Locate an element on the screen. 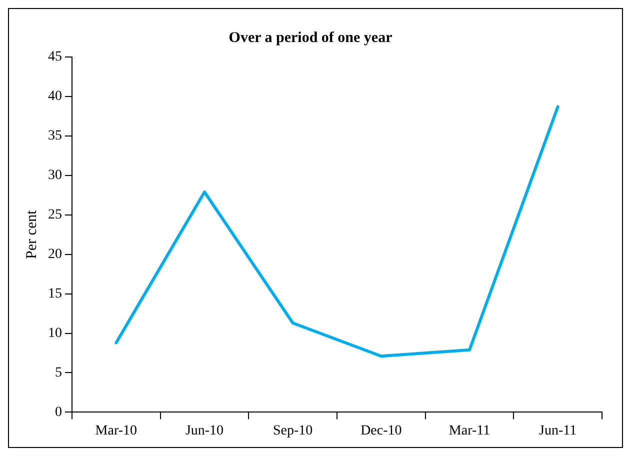 The height and width of the screenshot is (456, 631). x-tick-label: Mar-10 is located at coordinates (116, 430).